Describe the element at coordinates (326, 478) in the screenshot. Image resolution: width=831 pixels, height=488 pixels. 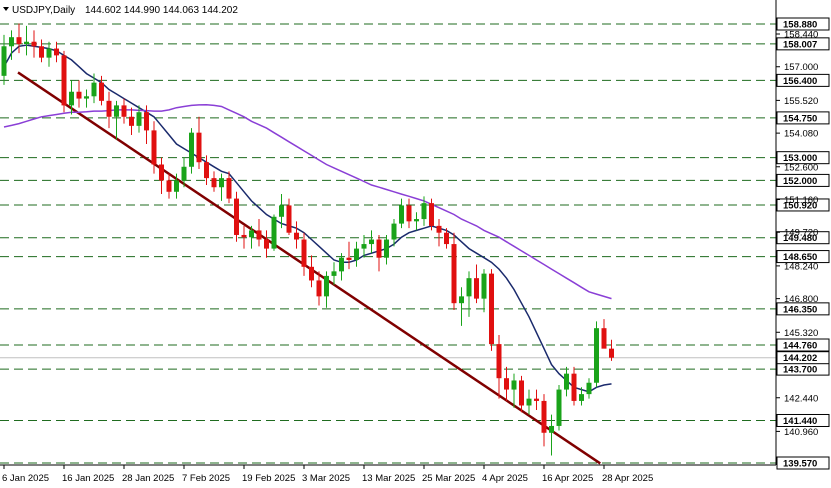
I see `x-tick-label: 3 Mar 2025` at that location.